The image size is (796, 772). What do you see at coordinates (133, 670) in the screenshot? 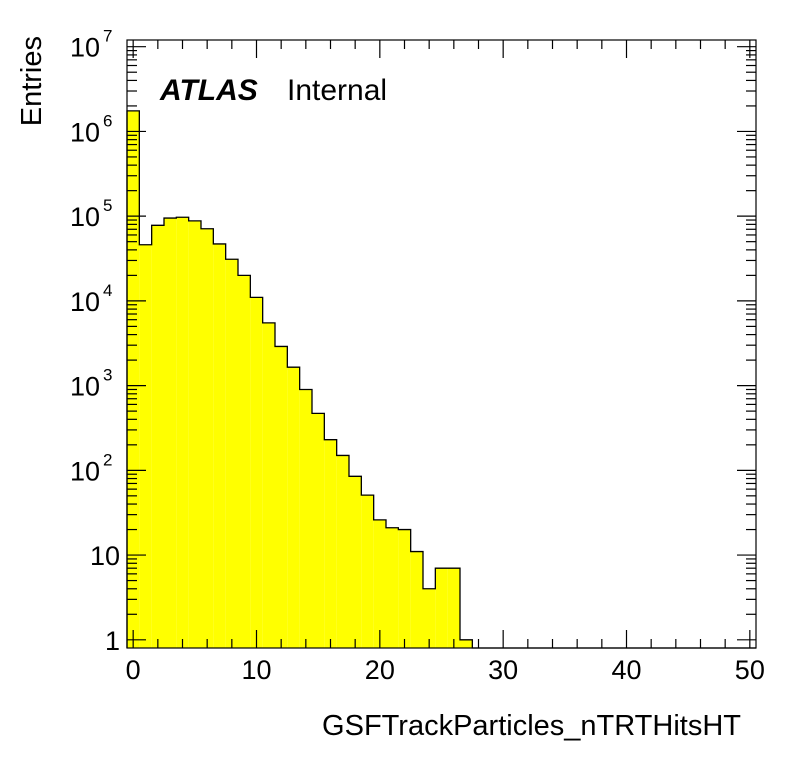
I see `x-tick-label: 0` at bounding box center [133, 670].